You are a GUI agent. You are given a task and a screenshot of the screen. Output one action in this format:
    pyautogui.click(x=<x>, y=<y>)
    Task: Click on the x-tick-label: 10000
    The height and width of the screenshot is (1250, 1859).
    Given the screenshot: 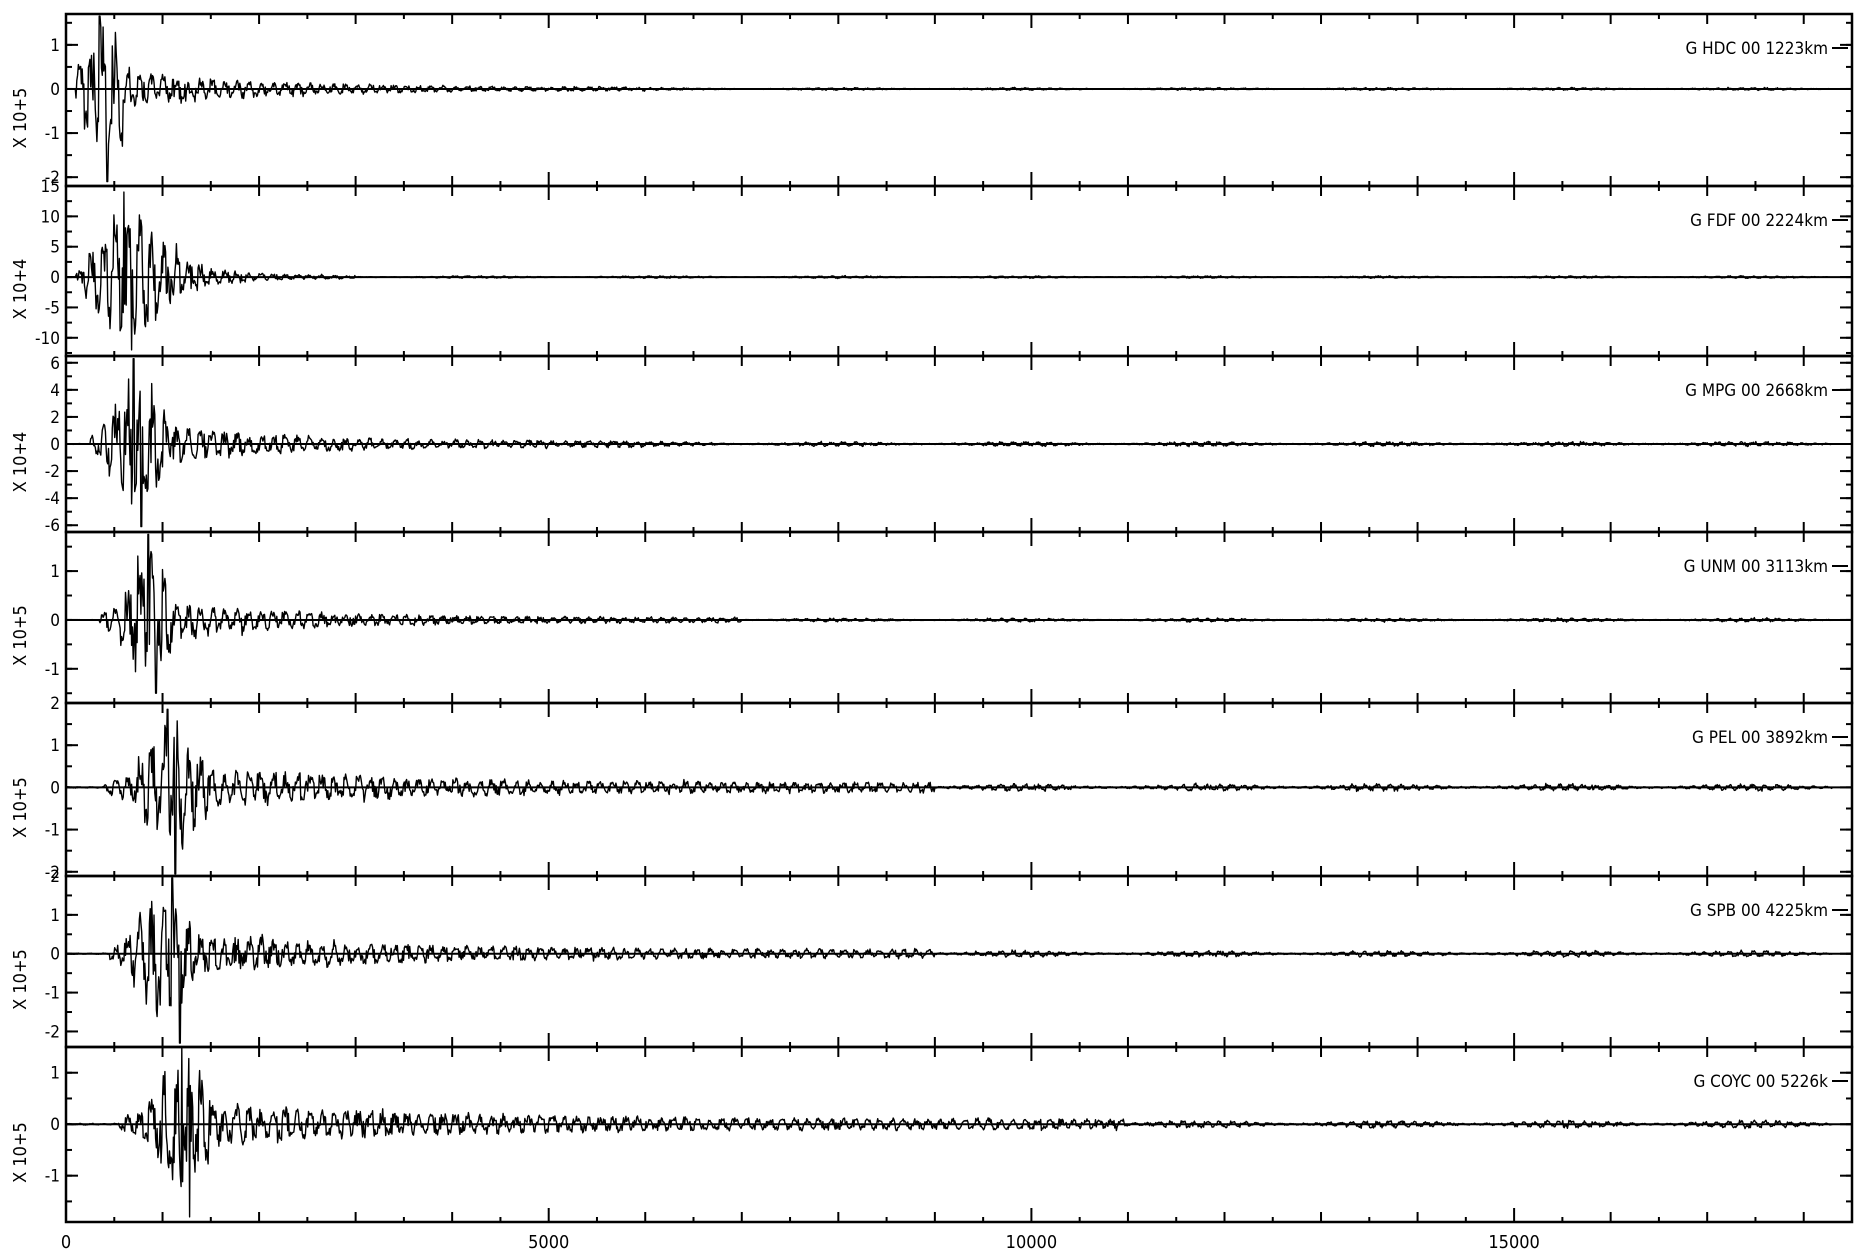 What is the action you would take?
    pyautogui.click(x=1032, y=1241)
    